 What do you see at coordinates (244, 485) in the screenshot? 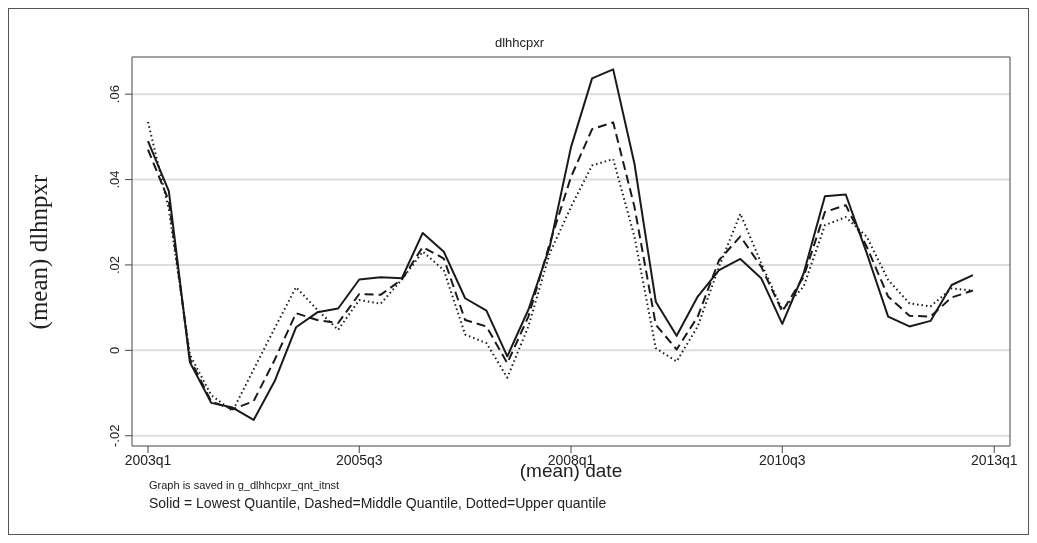
I see `text: Graph is saved in g_dlhhcpxr_qnt_itnst` at bounding box center [244, 485].